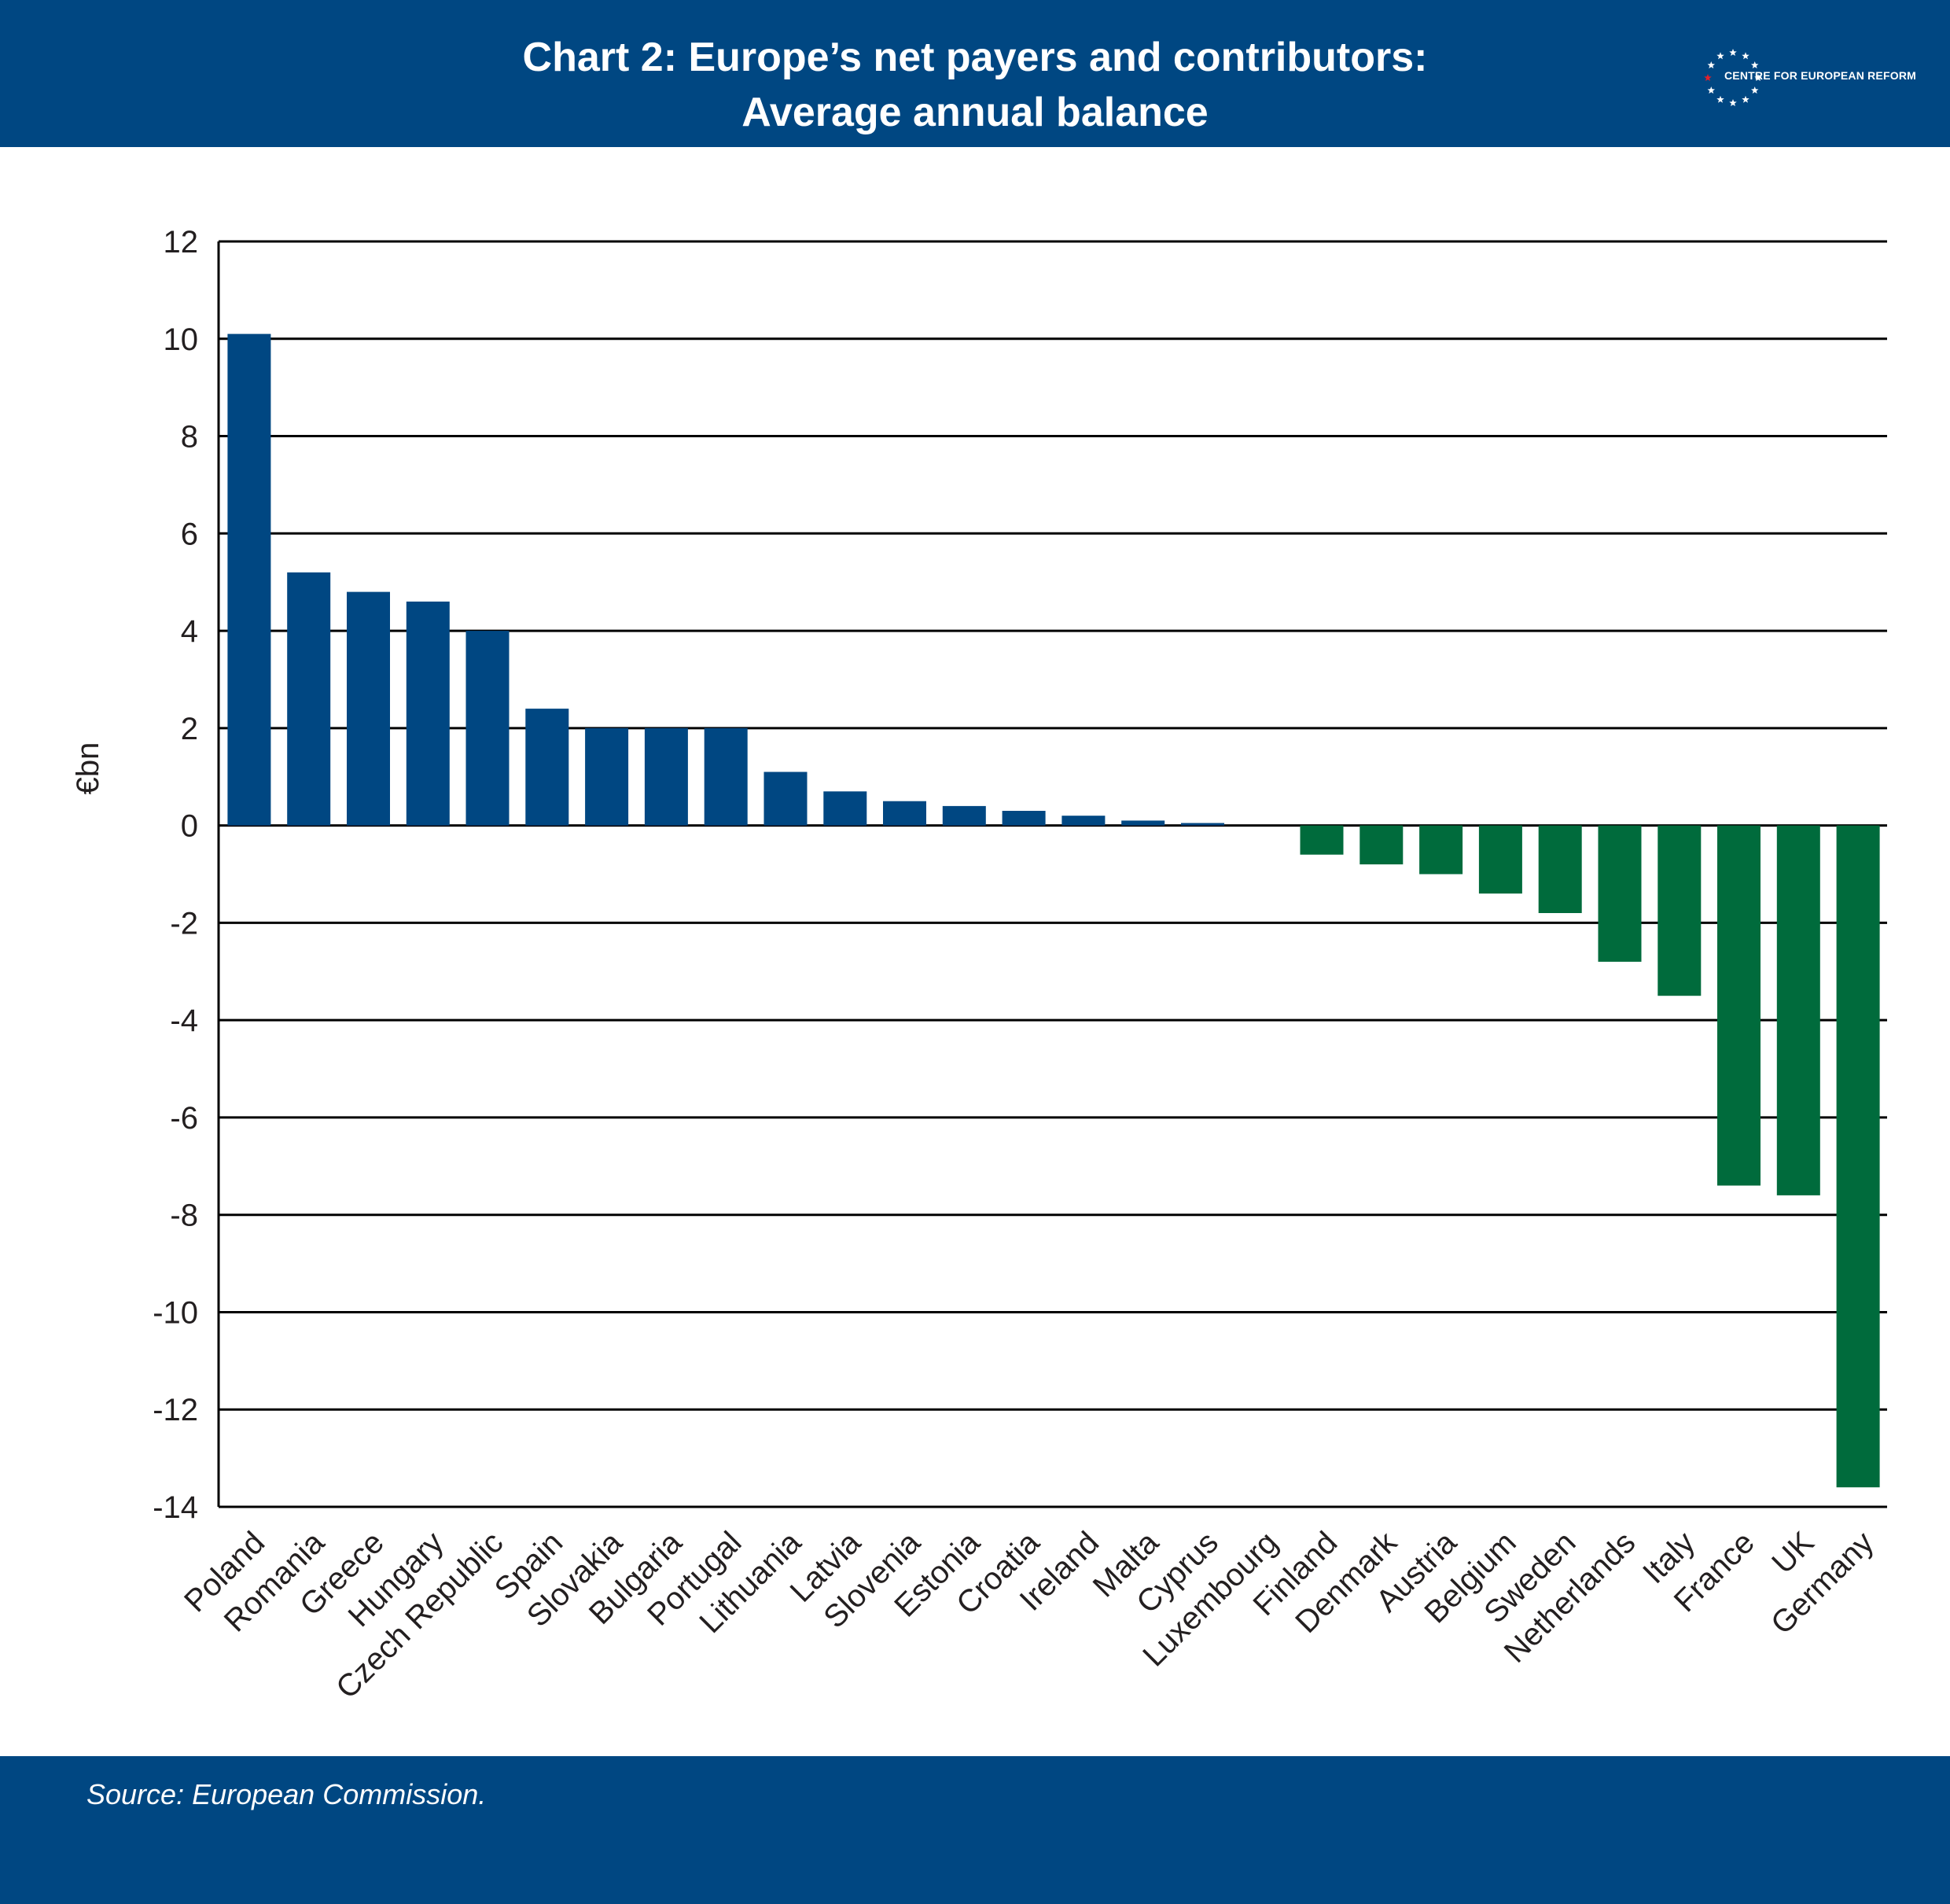 The image size is (1950, 1904). Describe the element at coordinates (547, 767) in the screenshot. I see `bar-spain` at that location.